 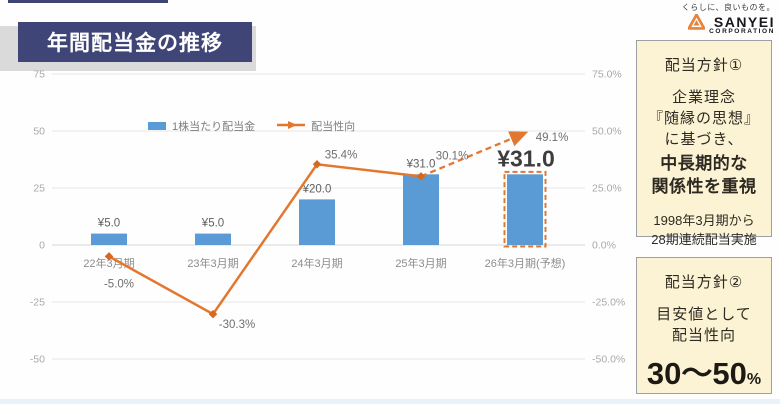 What do you see at coordinates (704, 175) in the screenshot?
I see `policy-box-1-emphasis: 中長期的な 関係性を重視` at bounding box center [704, 175].